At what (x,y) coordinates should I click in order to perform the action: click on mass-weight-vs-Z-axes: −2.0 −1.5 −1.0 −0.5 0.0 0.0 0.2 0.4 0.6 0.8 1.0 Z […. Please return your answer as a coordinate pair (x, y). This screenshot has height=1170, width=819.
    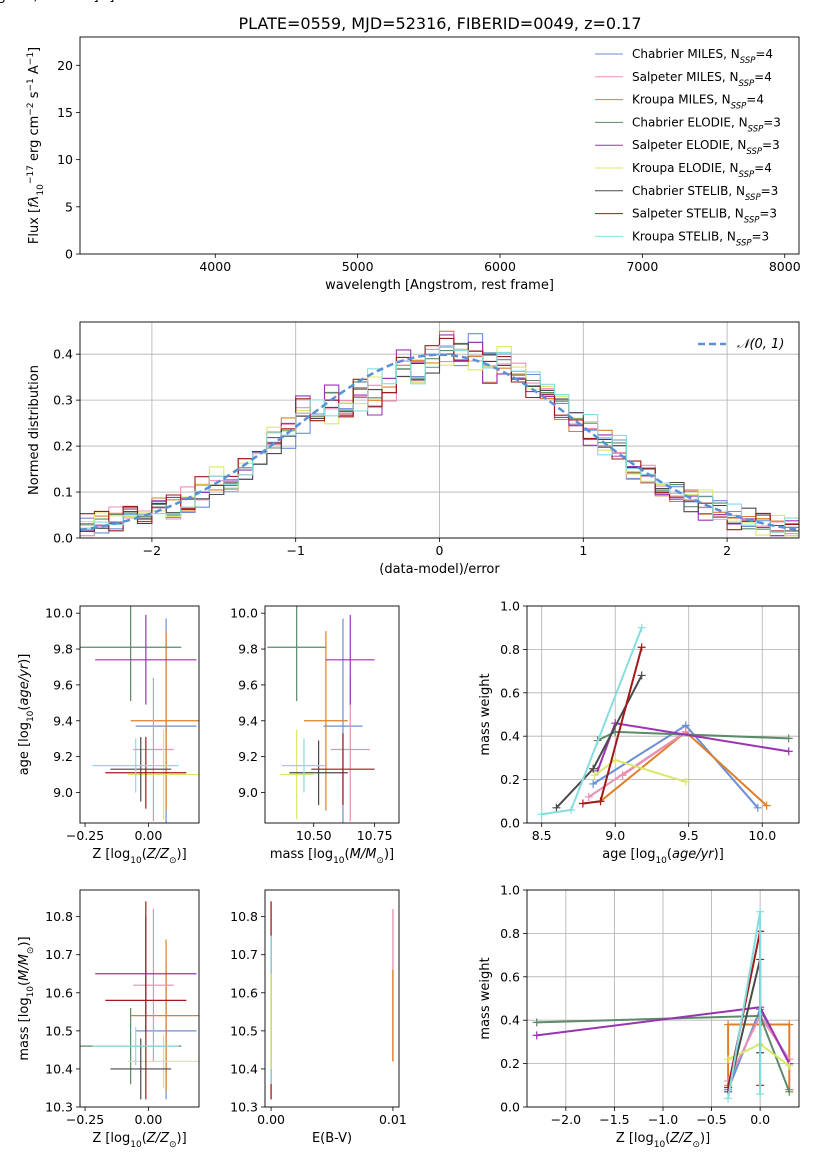
    Looking at the image, I should click on (639, 1016).